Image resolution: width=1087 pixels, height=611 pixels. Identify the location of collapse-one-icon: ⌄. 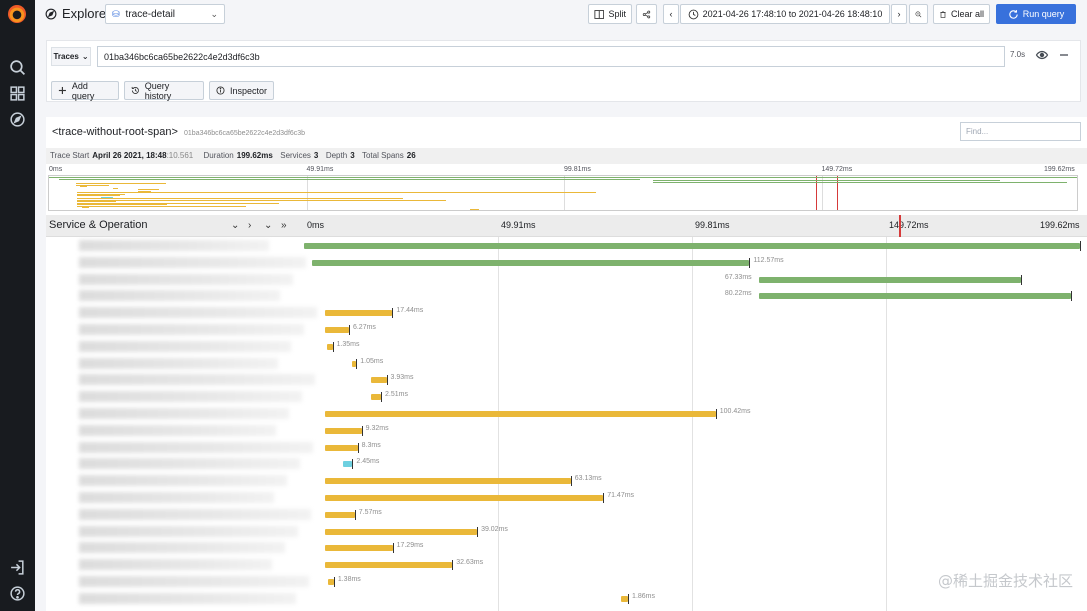
(235, 225).